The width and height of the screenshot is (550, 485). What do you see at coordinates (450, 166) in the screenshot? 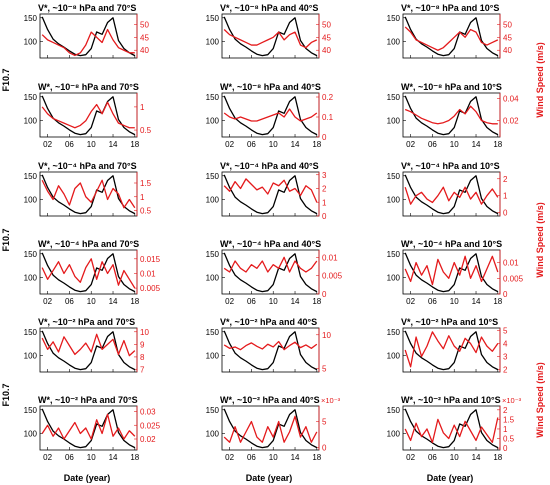
I see `panel-title: V*, ~10⁻⁴ hPa and 10°S` at bounding box center [450, 166].